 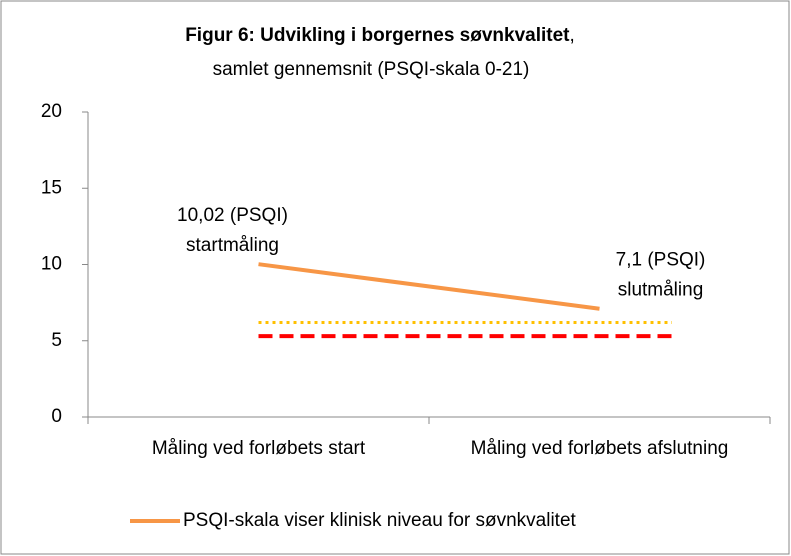 What do you see at coordinates (232, 215) in the screenshot?
I see `data-label: 10,02 (PSQI)` at bounding box center [232, 215].